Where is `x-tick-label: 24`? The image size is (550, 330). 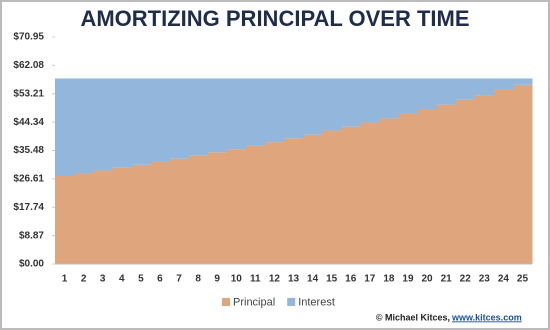 x-tick-label: 24 is located at coordinates (504, 279).